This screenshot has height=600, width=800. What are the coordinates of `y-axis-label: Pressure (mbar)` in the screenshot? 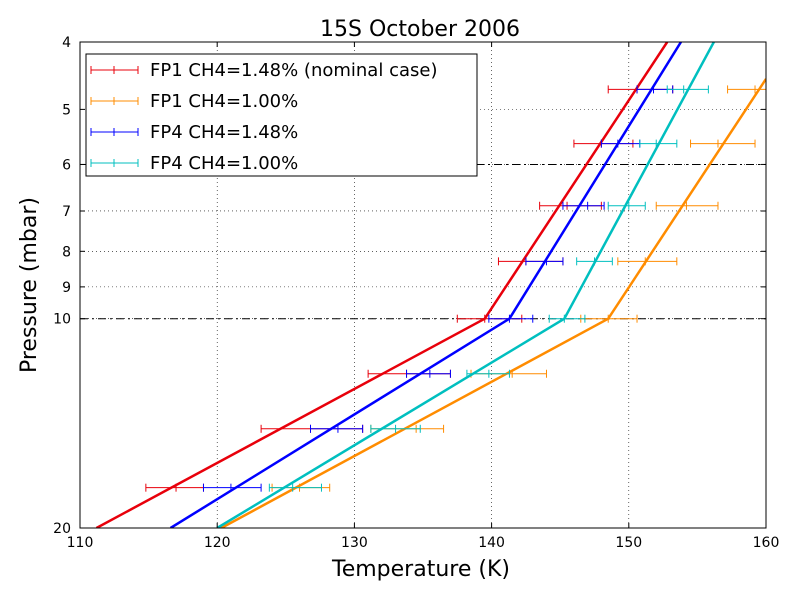 It's located at (29, 285).